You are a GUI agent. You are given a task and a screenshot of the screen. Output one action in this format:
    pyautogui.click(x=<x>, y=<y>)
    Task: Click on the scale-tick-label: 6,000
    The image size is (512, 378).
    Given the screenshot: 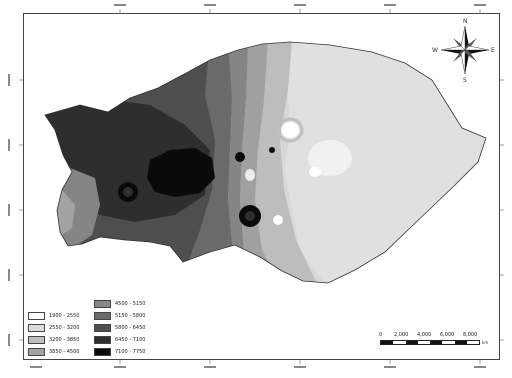 What is the action you would take?
    pyautogui.click(x=447, y=335)
    